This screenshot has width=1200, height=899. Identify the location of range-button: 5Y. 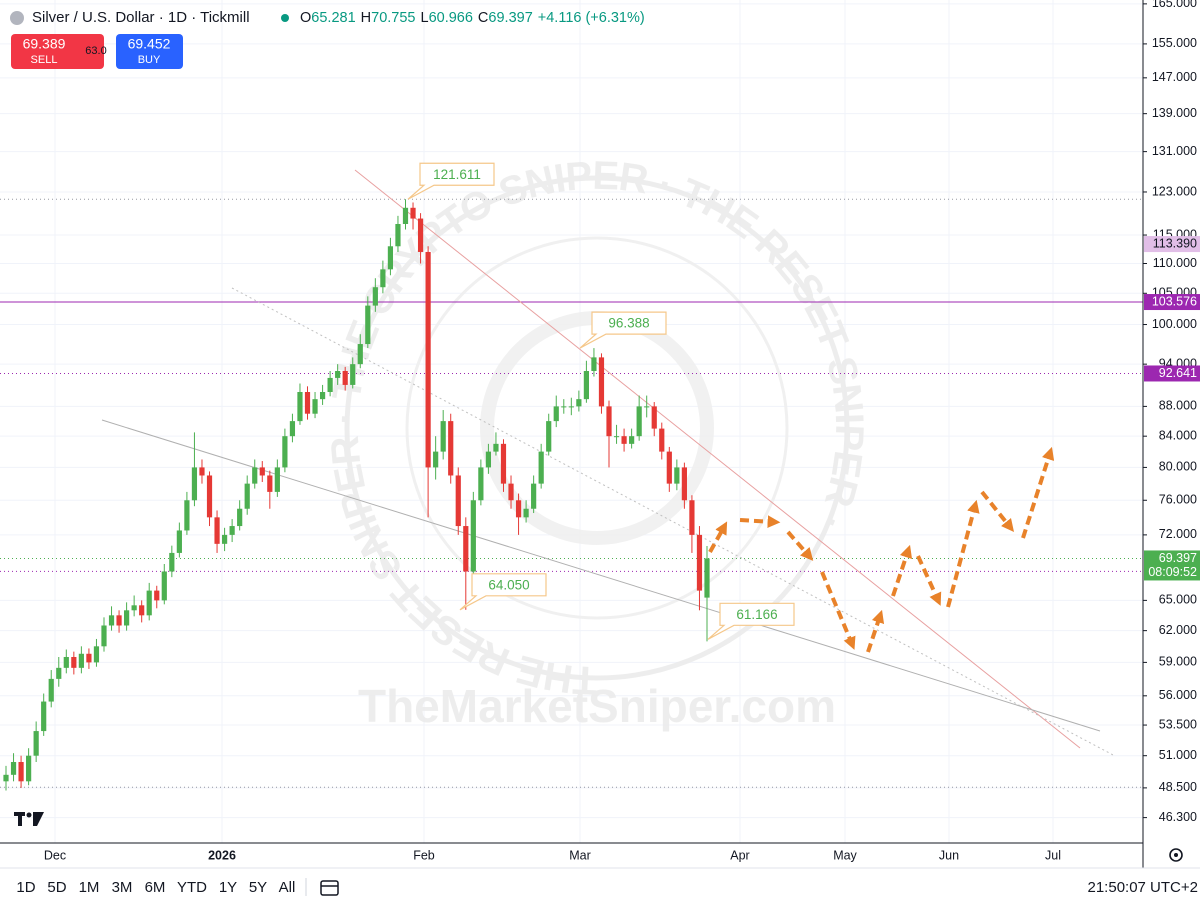
(258, 887).